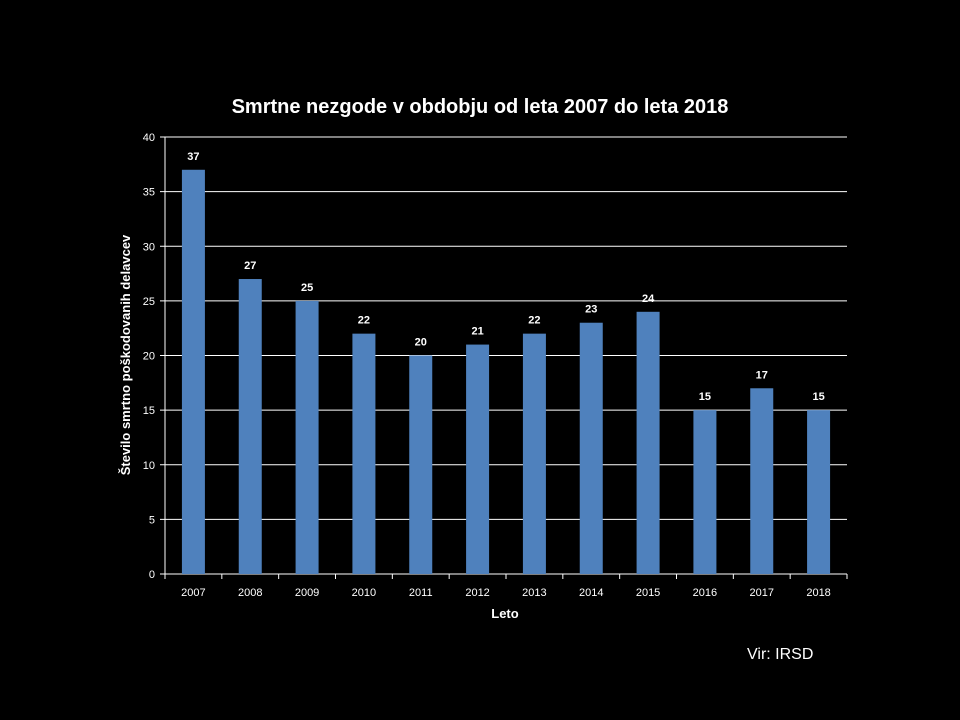 The image size is (960, 720). Describe the element at coordinates (477, 593) in the screenshot. I see `x-tick-label: 2012` at that location.